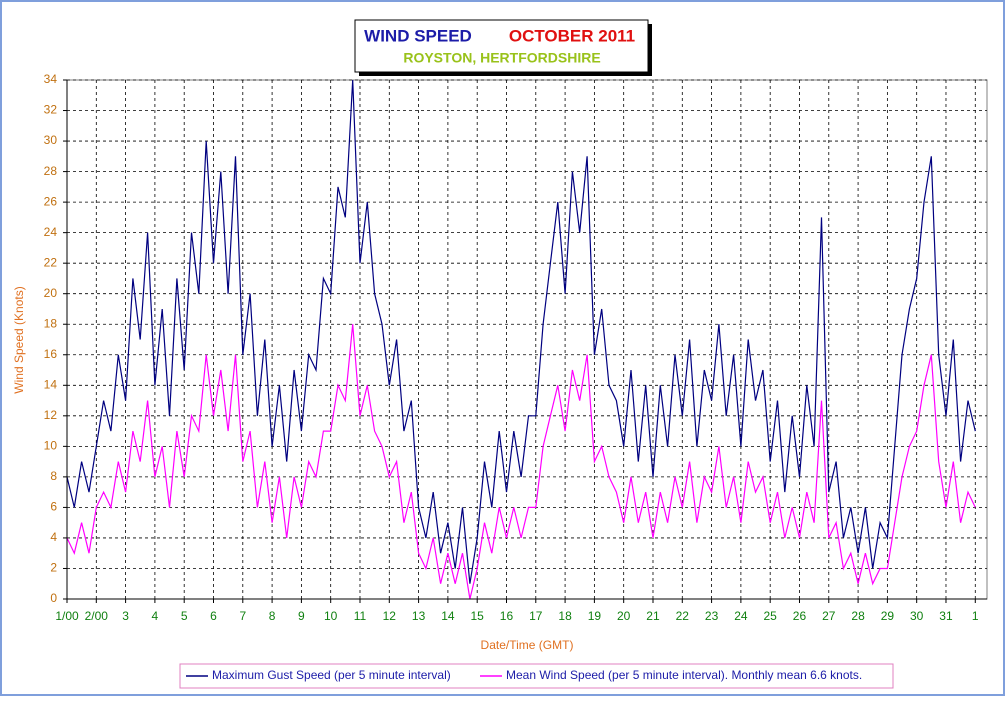  I want to click on y-tick-label: 2, so click(53, 568).